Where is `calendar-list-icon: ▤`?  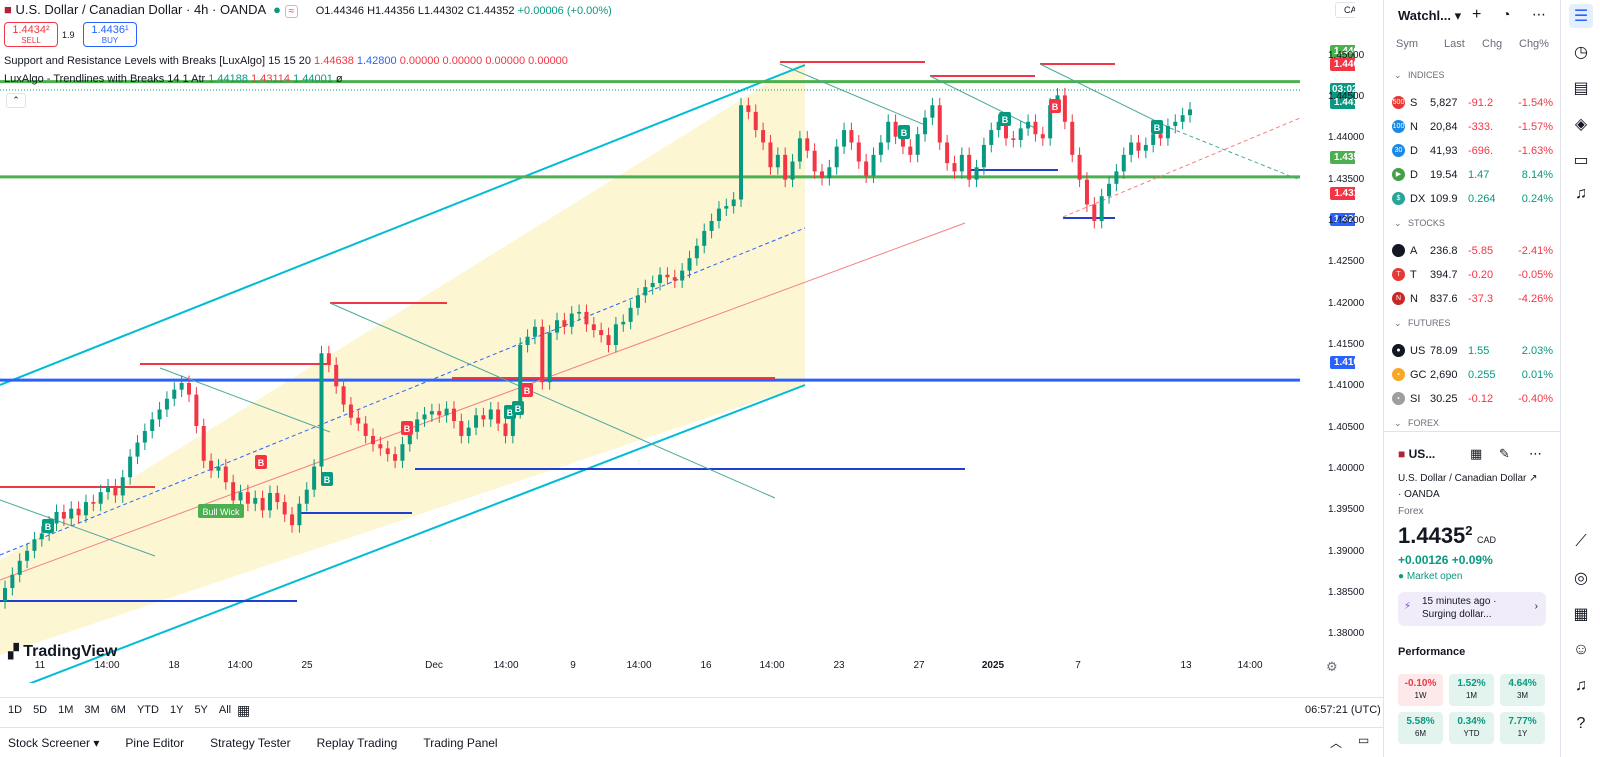
calendar-list-icon: ▤ is located at coordinates (1581, 88).